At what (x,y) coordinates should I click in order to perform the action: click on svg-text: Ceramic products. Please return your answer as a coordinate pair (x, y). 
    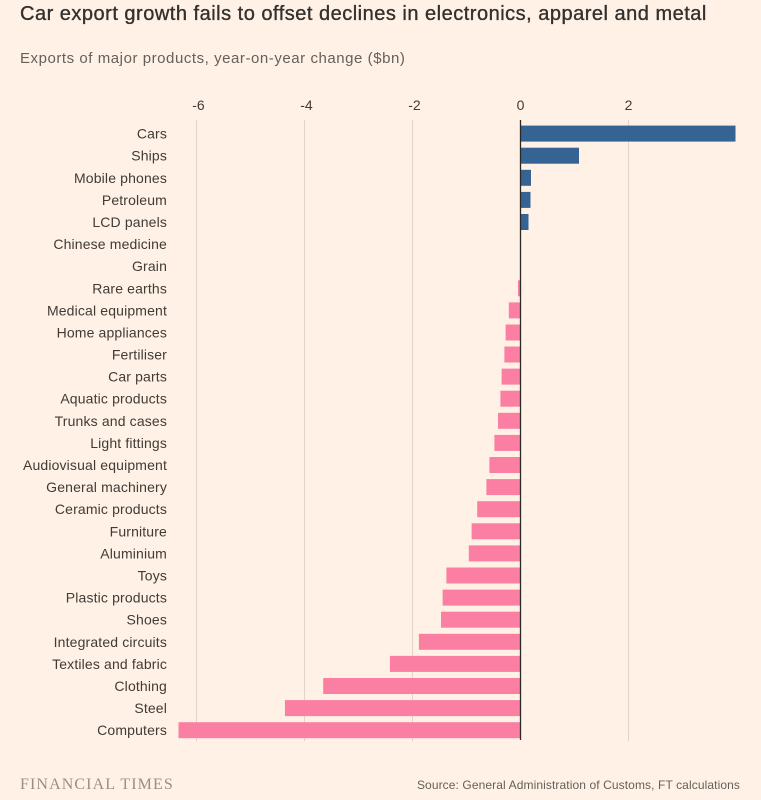
    Looking at the image, I should click on (111, 509).